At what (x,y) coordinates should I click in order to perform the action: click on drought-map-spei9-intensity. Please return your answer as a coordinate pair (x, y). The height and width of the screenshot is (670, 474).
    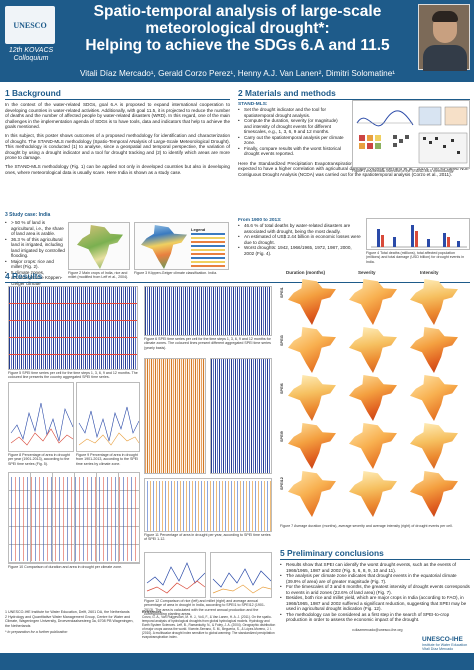
    Looking at the image, I should click on (434, 446).